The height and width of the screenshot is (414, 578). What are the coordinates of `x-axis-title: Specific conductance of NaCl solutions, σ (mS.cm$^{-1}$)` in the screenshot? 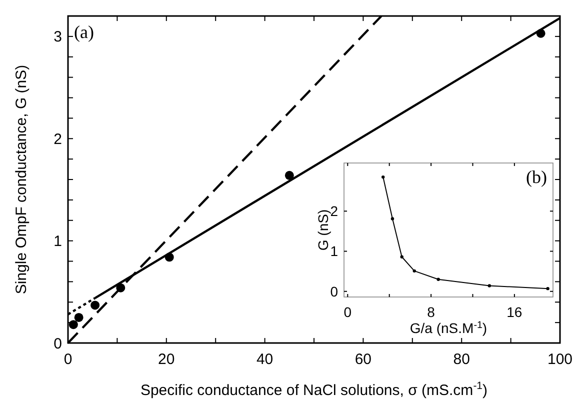 It's located at (314, 389).